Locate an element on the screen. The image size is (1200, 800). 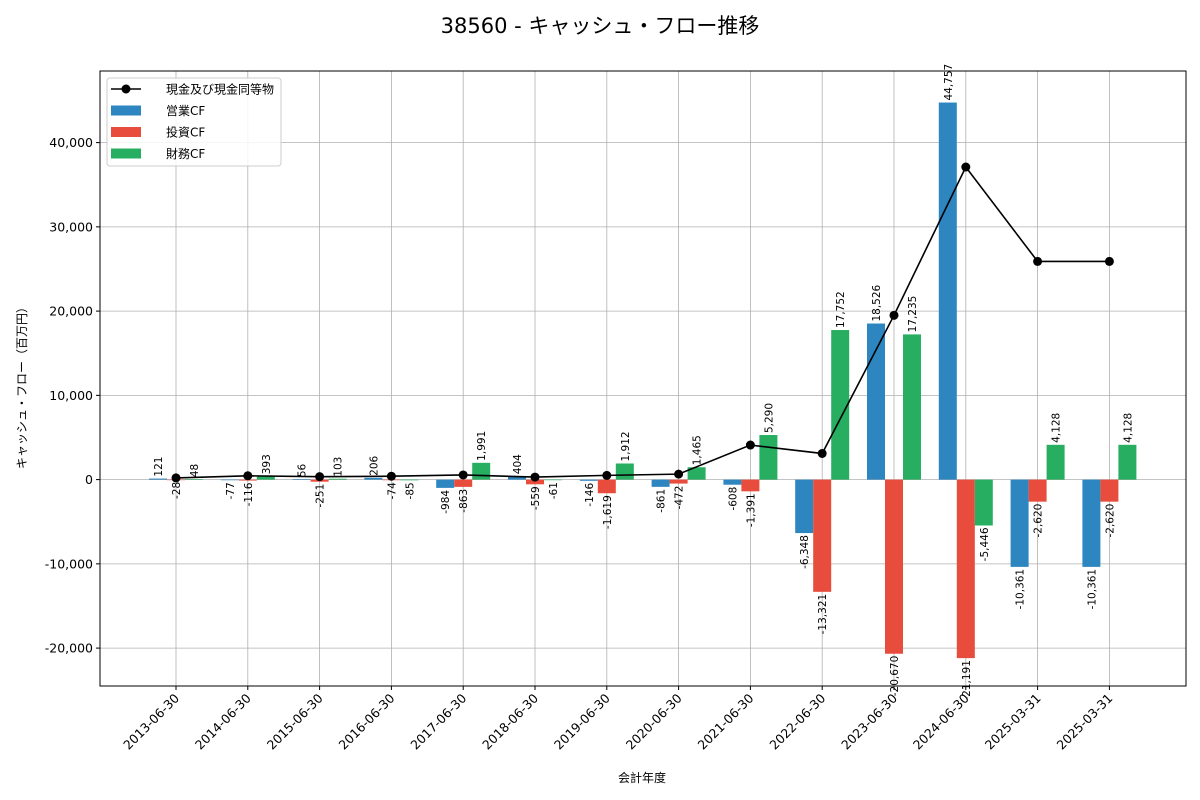
data-label: -85 is located at coordinates (410, 490).